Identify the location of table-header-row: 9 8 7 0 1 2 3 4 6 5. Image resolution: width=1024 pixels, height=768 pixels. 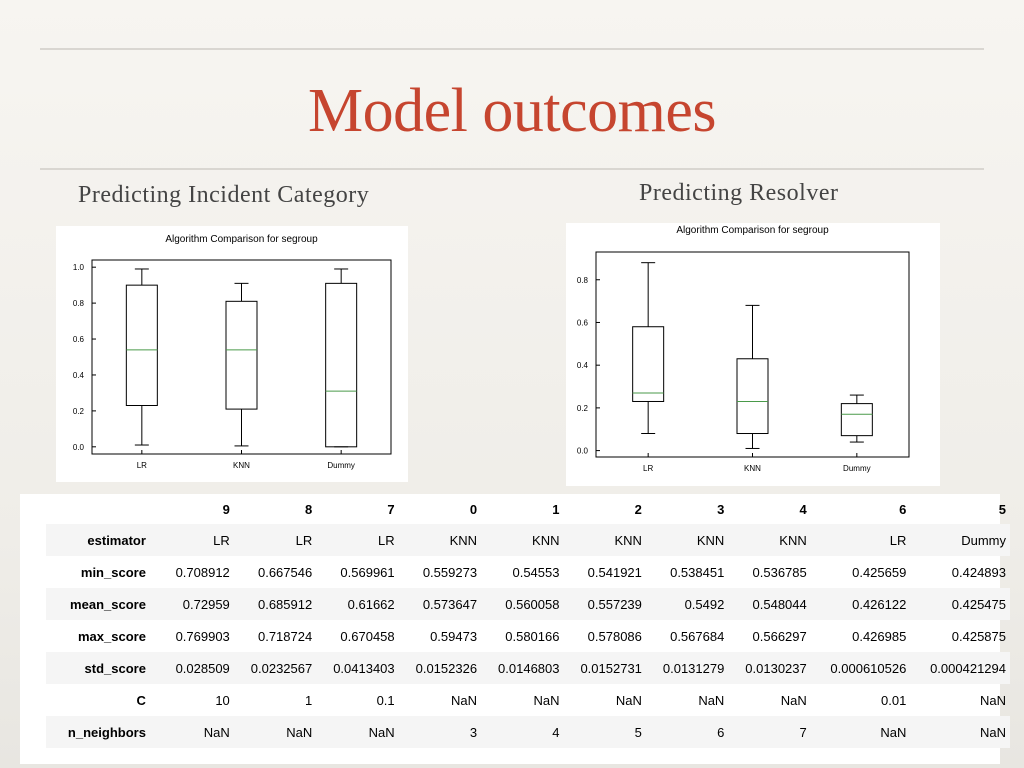
(528, 509).